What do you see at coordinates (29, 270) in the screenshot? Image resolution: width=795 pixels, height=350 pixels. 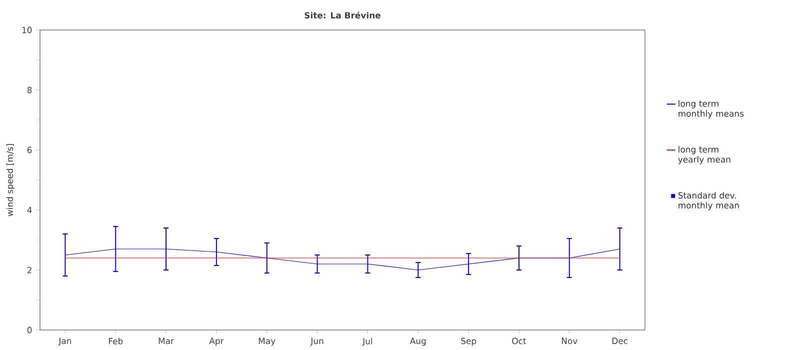 I see `y-tick-label: 2` at bounding box center [29, 270].